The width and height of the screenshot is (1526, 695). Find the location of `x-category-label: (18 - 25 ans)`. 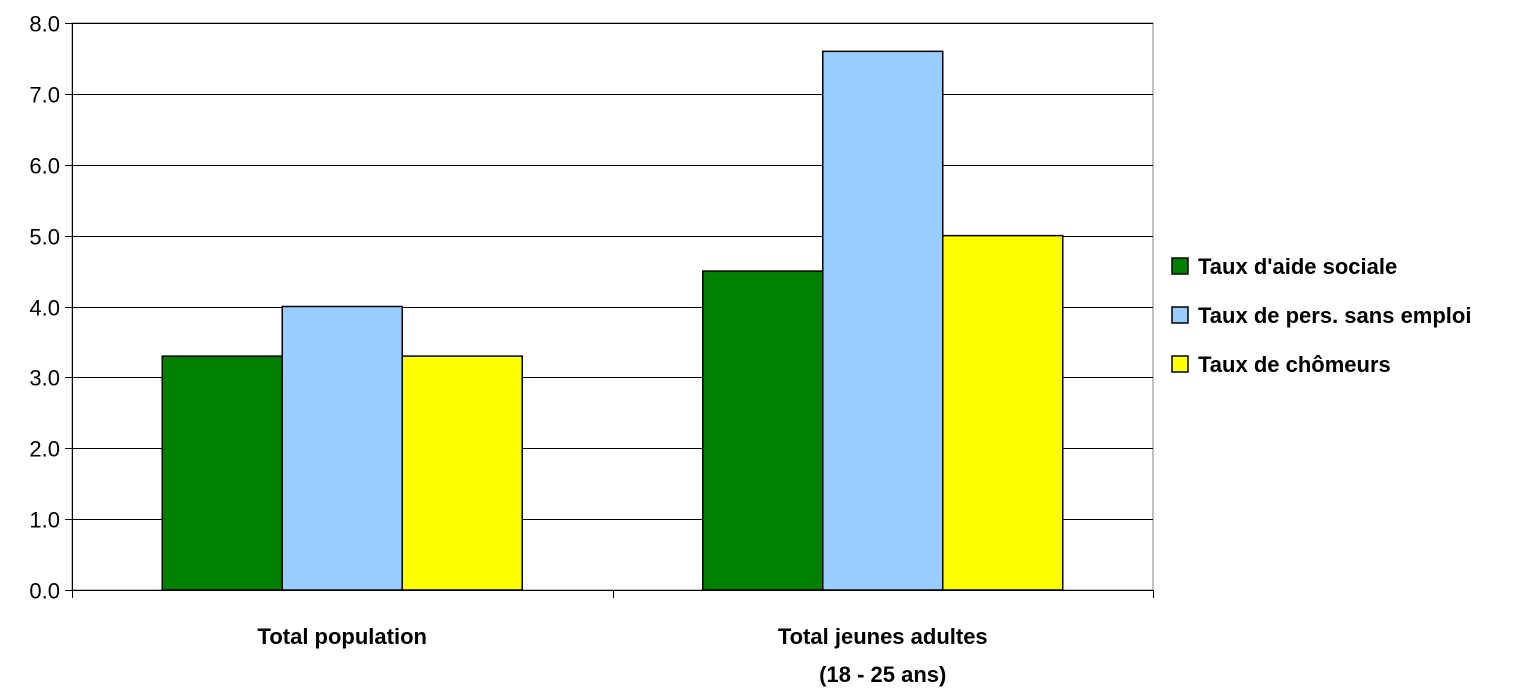

x-category-label: (18 - 25 ans) is located at coordinates (882, 674).